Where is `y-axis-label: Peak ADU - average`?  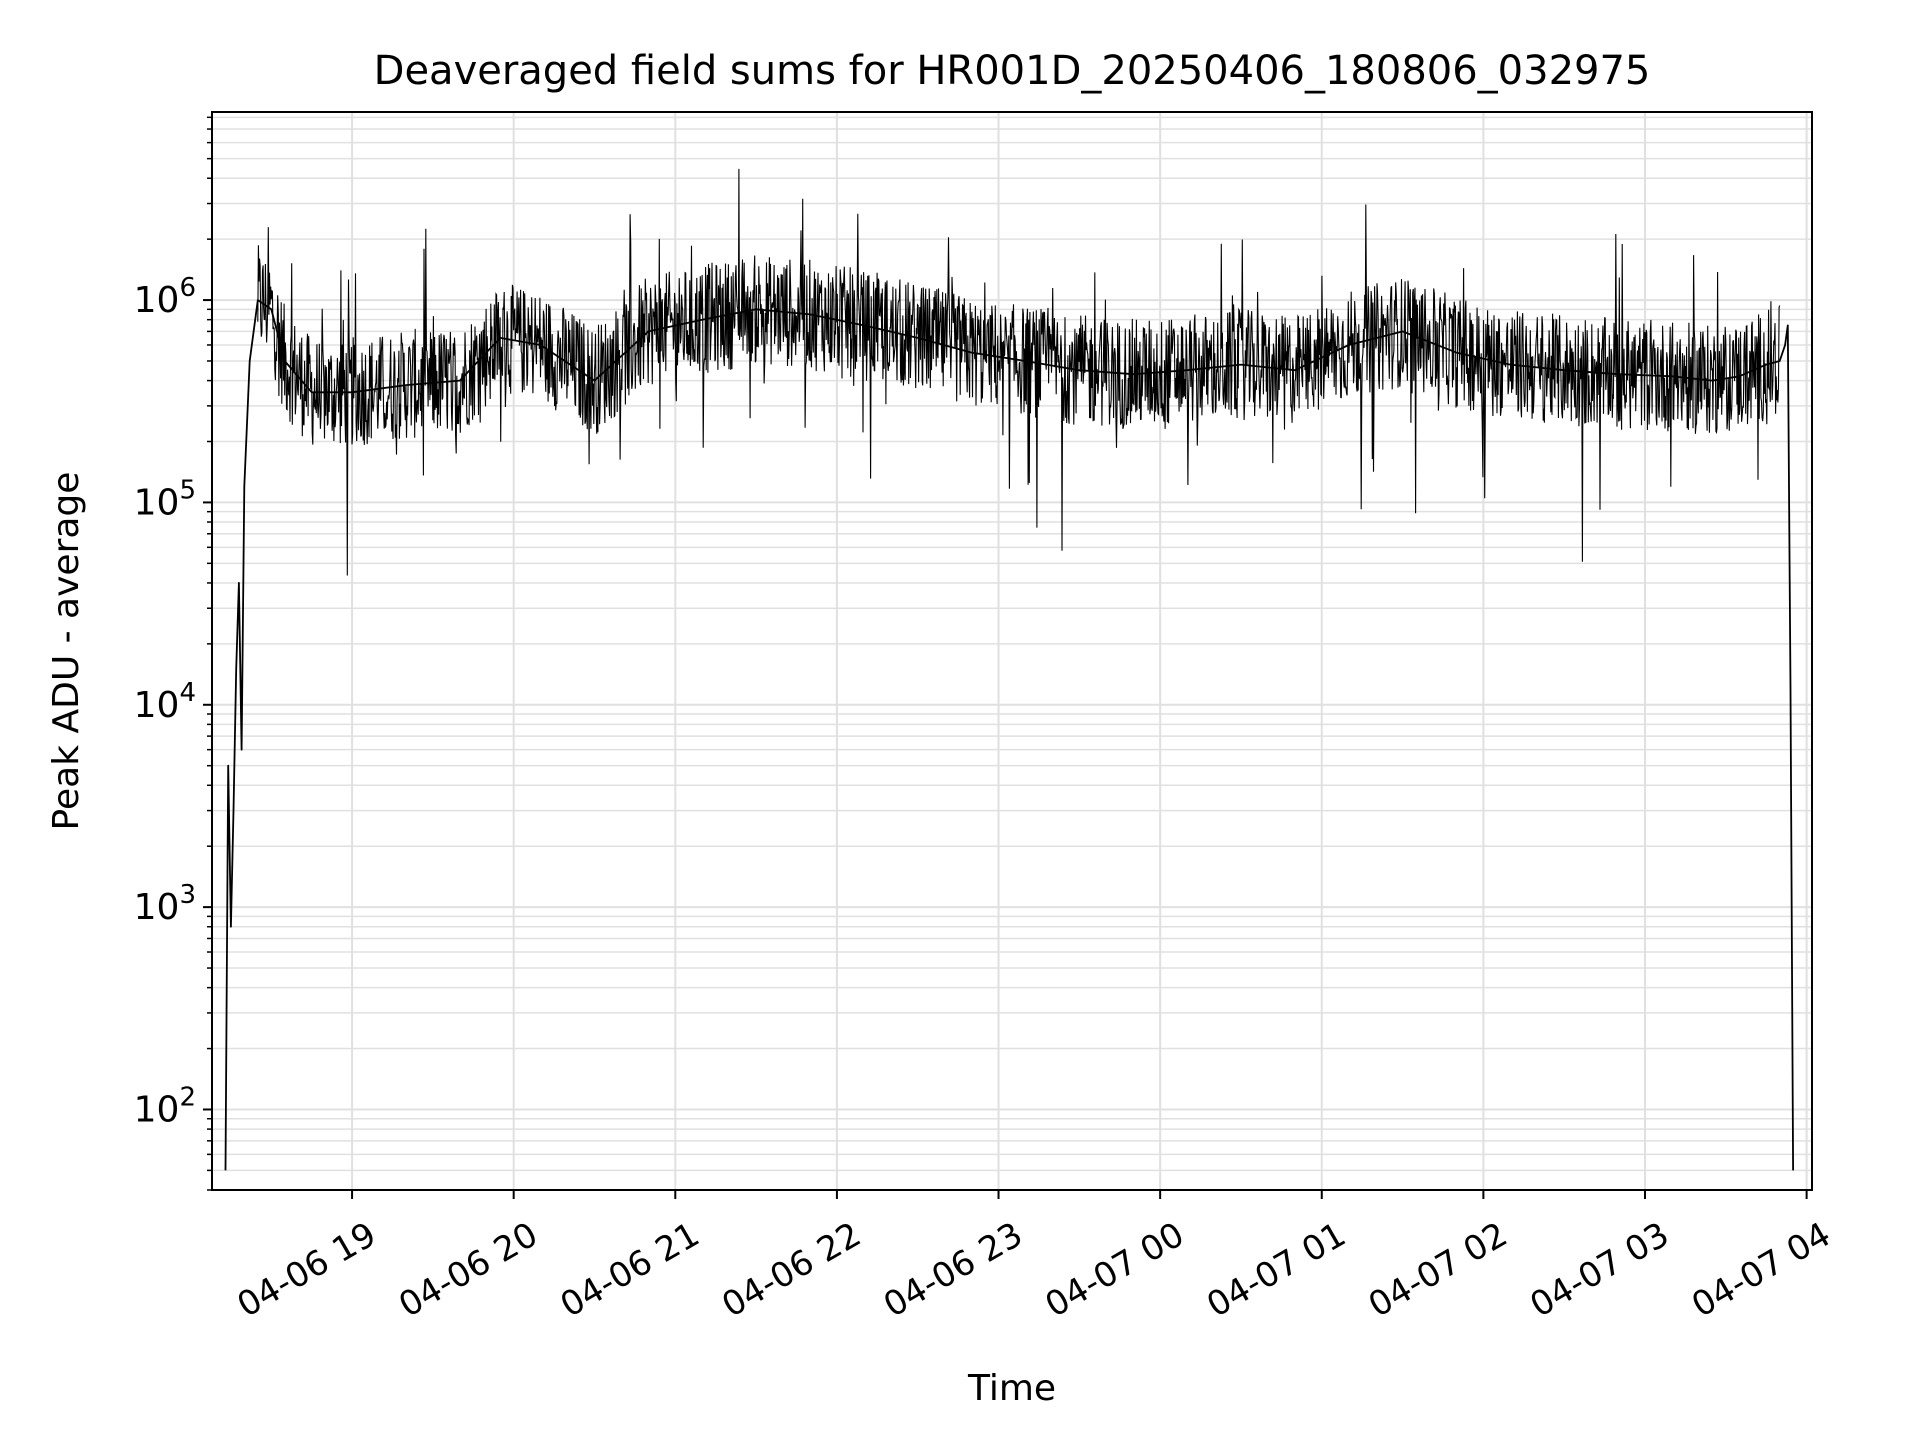
y-axis-label: Peak ADU - average is located at coordinates (66, 651).